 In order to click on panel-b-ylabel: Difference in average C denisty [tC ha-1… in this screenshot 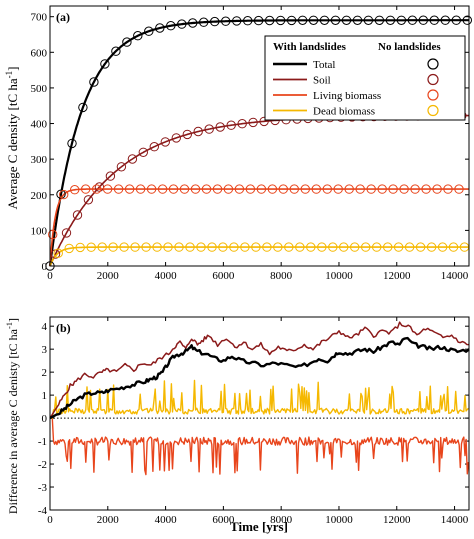, I will do `click(12, 416)`.